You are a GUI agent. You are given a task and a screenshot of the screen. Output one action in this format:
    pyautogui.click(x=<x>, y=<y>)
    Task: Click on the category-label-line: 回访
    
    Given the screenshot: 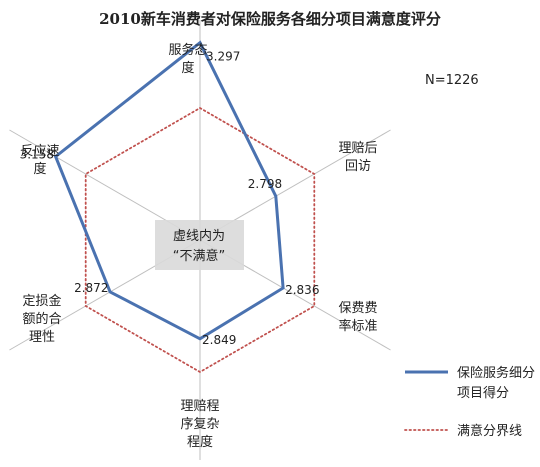 What is the action you would take?
    pyautogui.click(x=358, y=166)
    